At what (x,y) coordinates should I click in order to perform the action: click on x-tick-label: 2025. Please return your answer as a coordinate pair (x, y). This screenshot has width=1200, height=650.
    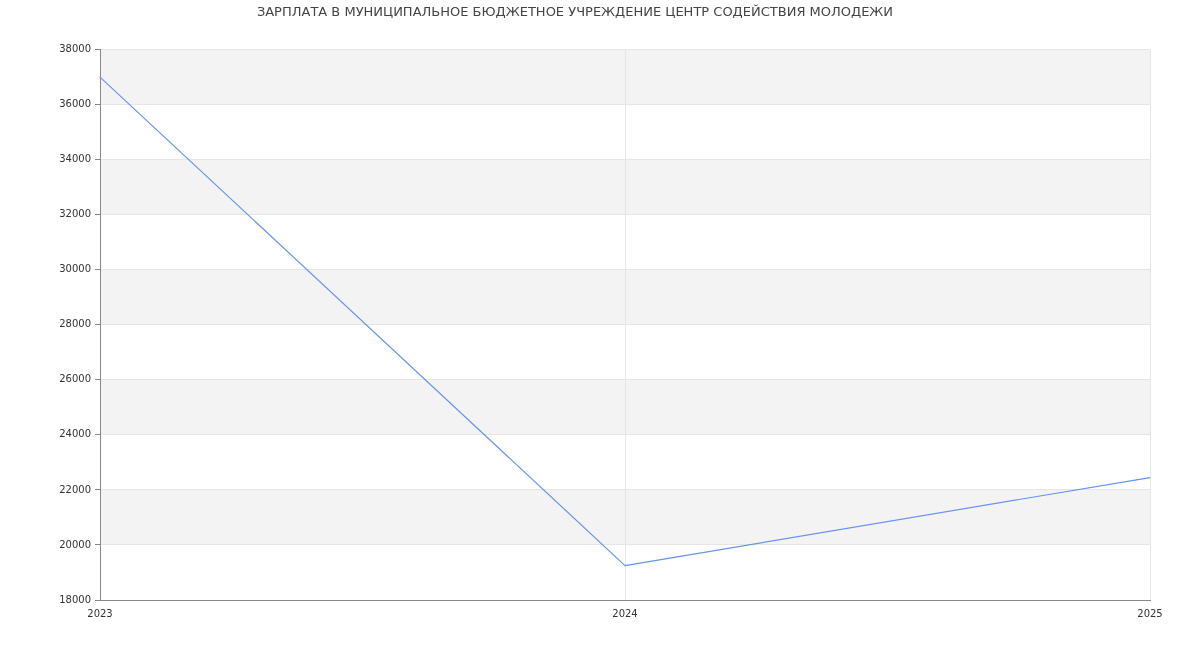
    Looking at the image, I should click on (1150, 613).